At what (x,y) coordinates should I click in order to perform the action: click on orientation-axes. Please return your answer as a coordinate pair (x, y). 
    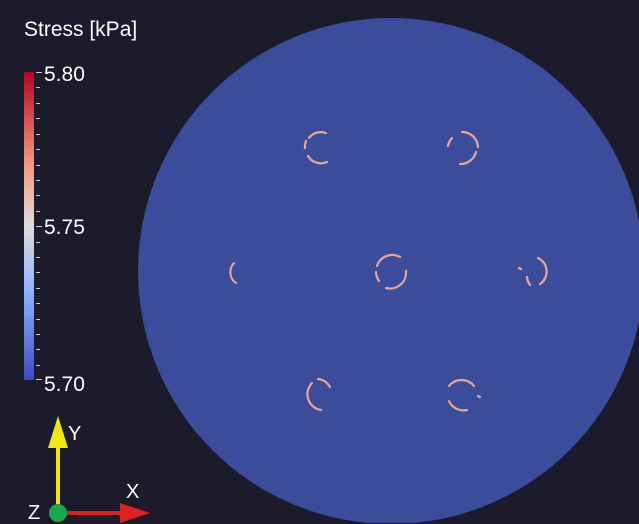
    Looking at the image, I should click on (99, 469).